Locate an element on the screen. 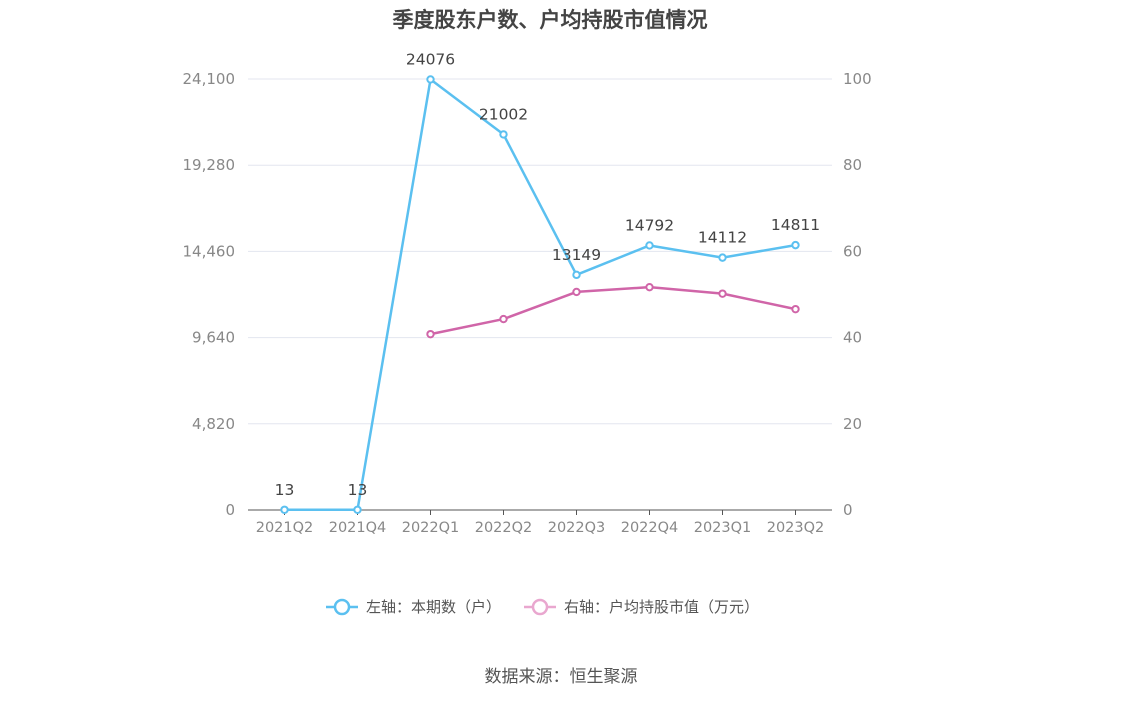  data-label: 14792 is located at coordinates (649, 225).